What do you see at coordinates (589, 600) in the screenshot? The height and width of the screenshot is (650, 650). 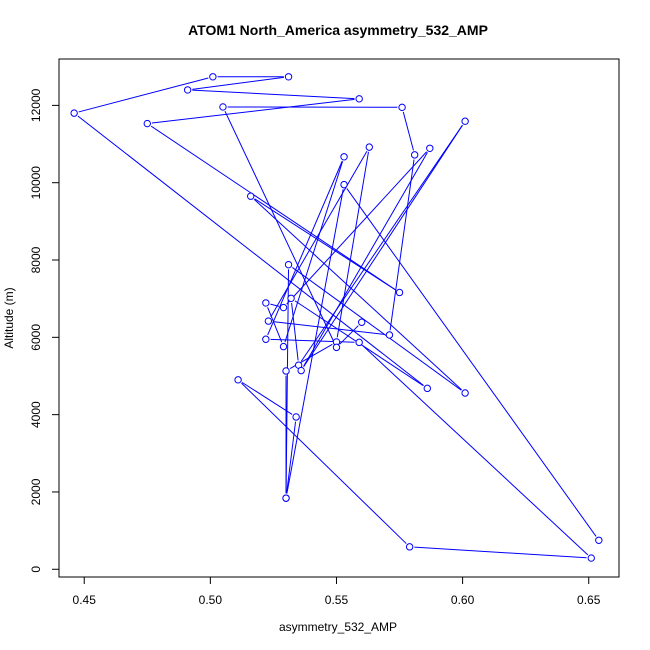 I see `x-tick-label: 0.65` at bounding box center [589, 600].